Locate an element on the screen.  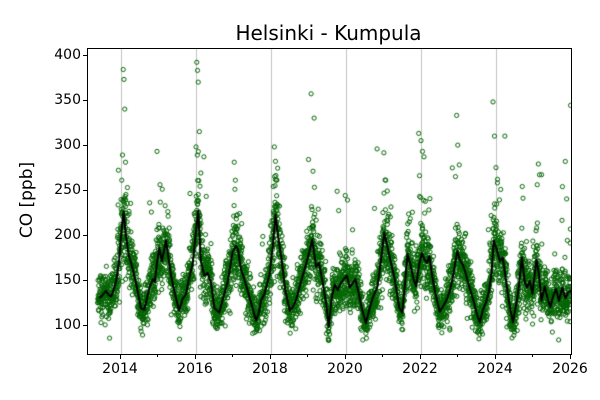
y-tick-label: 400 is located at coordinates (67, 55).